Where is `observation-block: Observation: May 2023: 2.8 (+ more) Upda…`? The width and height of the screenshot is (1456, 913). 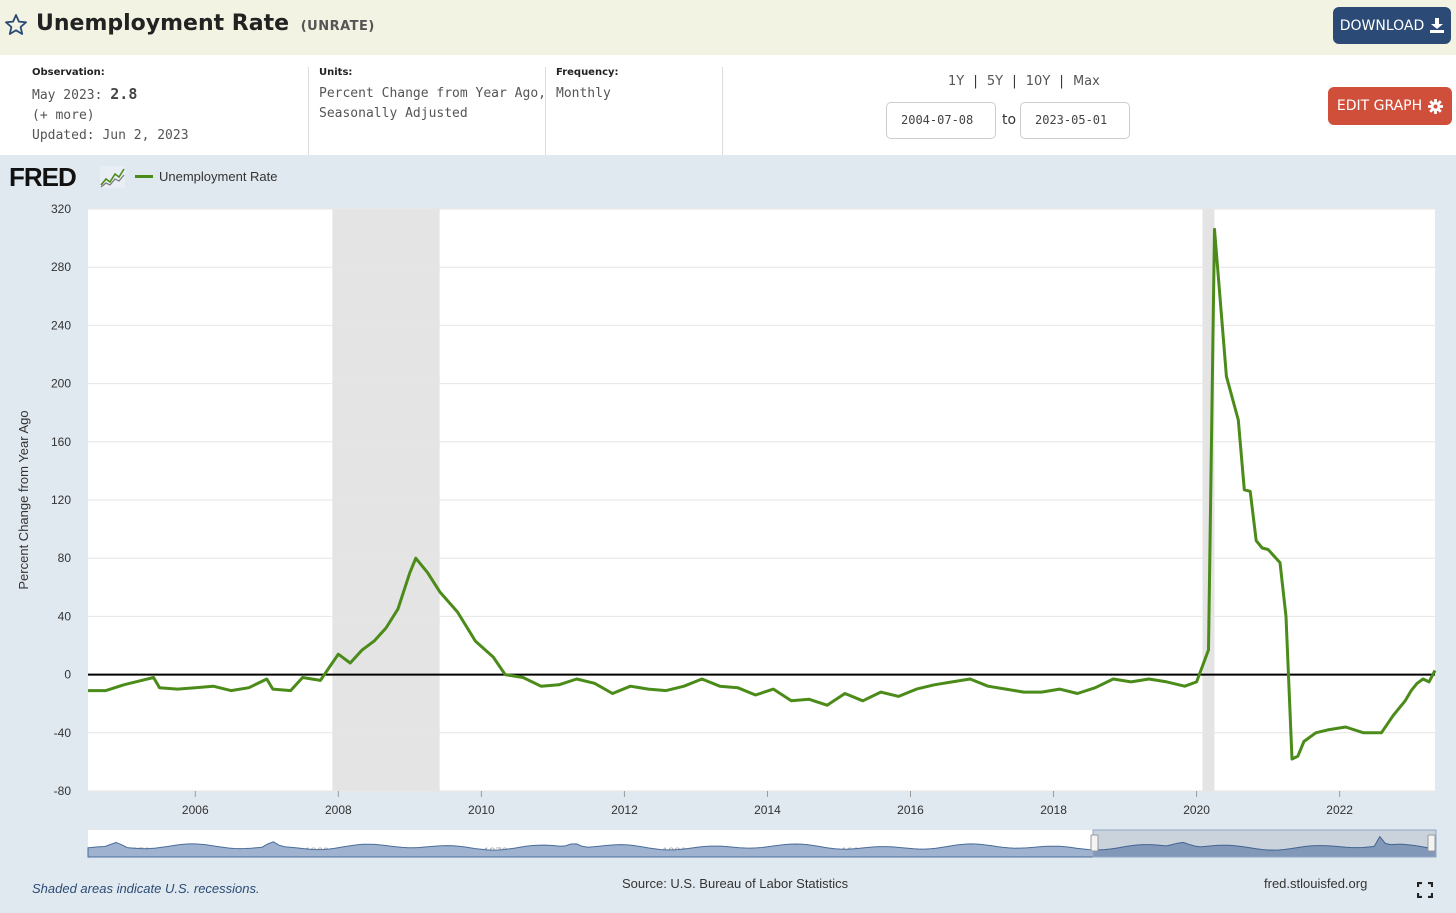 observation-block: Observation: May 2023: 2.8 (+ more) Upda… is located at coordinates (110, 106).